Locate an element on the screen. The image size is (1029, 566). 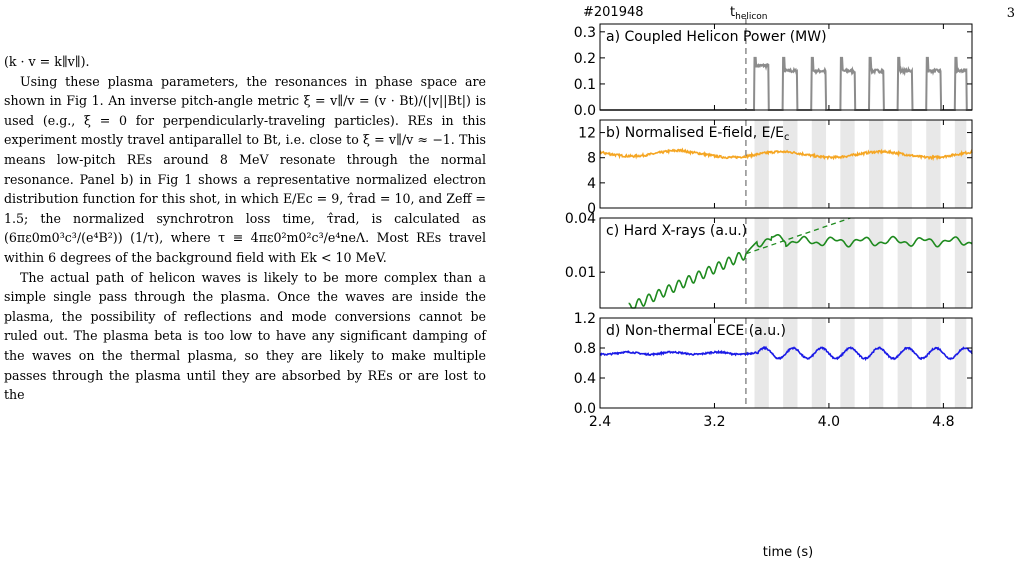
panel-title-a: a) Coupled Helicon Power (MW) is located at coordinates (716, 37).